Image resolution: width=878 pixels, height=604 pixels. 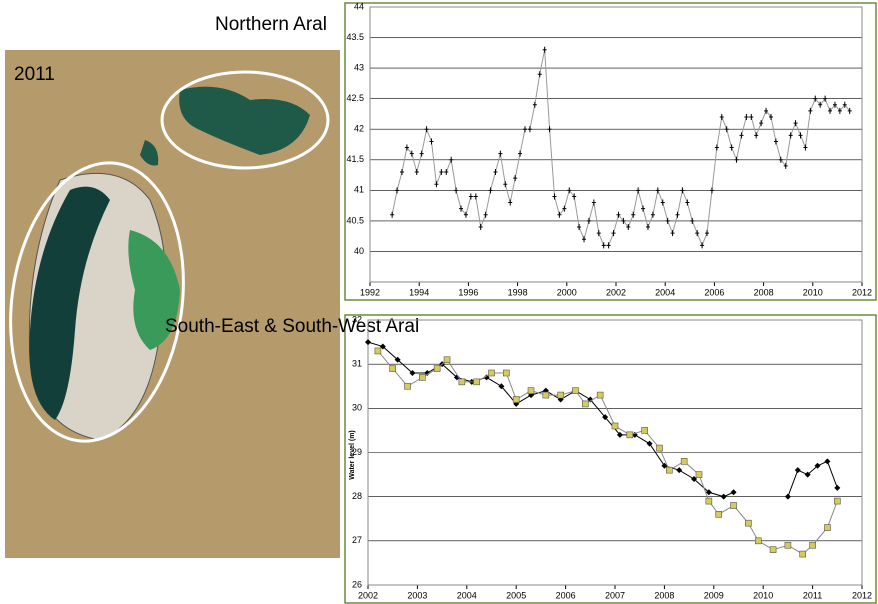 I want to click on y-tick-label: 28, so click(x=357, y=496).